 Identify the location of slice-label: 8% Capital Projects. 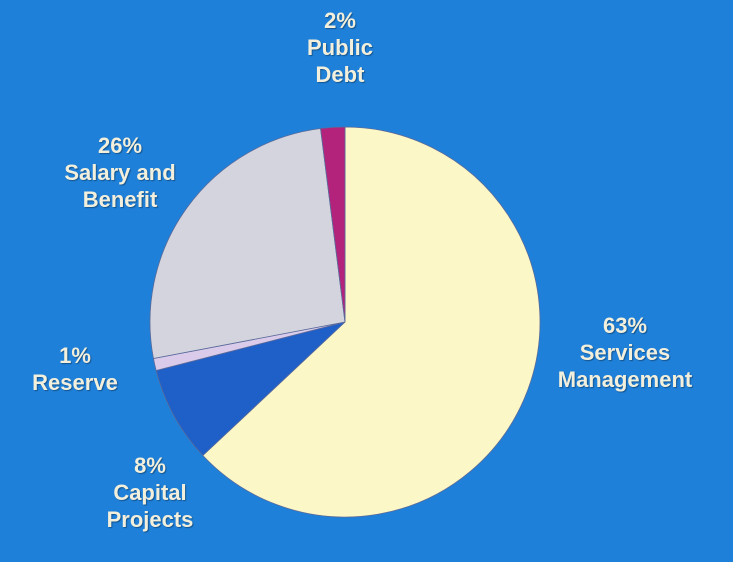
(150, 492).